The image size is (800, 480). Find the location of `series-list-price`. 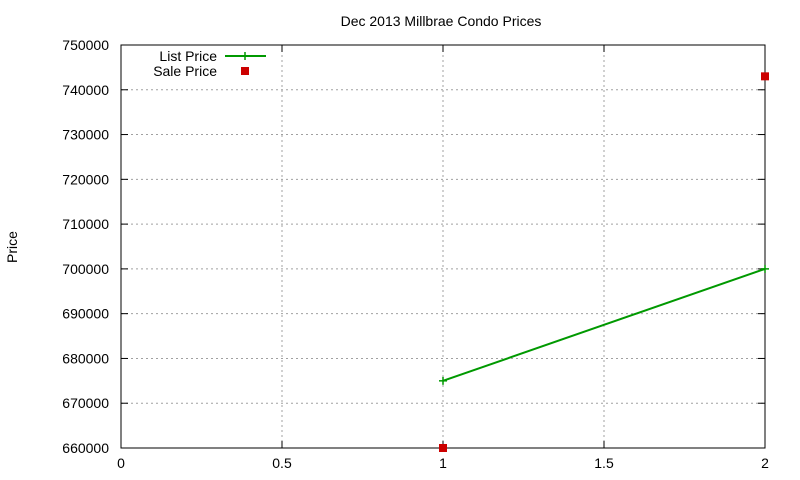

series-list-price is located at coordinates (604, 324).